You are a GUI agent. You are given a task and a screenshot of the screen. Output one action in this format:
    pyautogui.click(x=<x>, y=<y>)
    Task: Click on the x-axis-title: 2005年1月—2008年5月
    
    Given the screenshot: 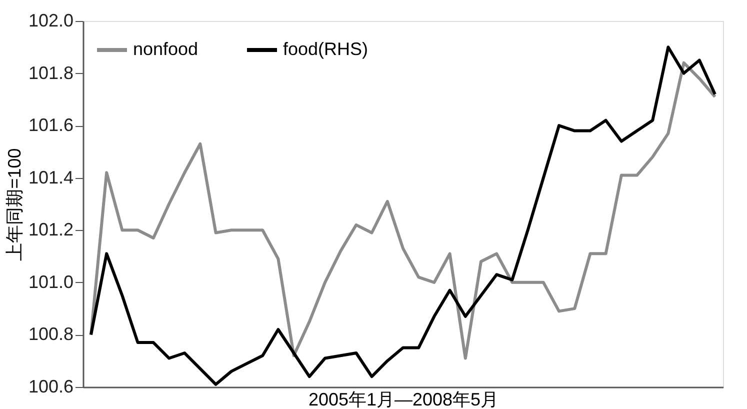 What is the action you would take?
    pyautogui.click(x=403, y=399)
    